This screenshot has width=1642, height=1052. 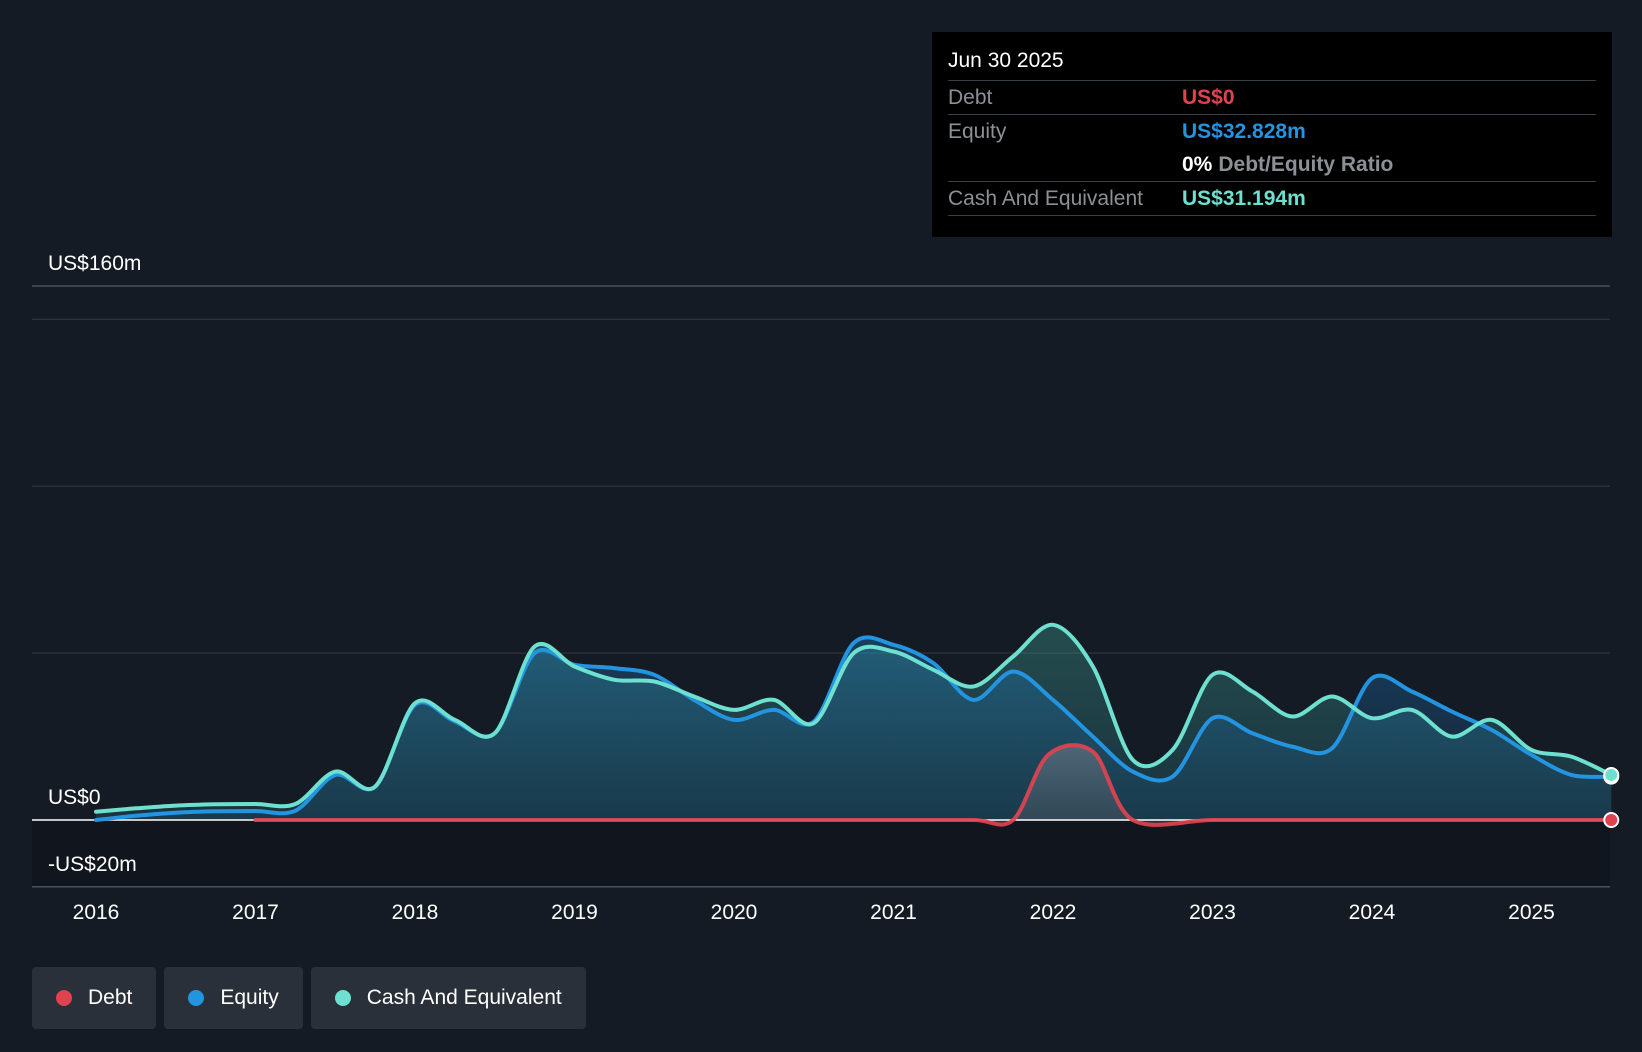 What do you see at coordinates (309, 998) in the screenshot?
I see `chart-legend: Debt Equity Cash And Equivalent` at bounding box center [309, 998].